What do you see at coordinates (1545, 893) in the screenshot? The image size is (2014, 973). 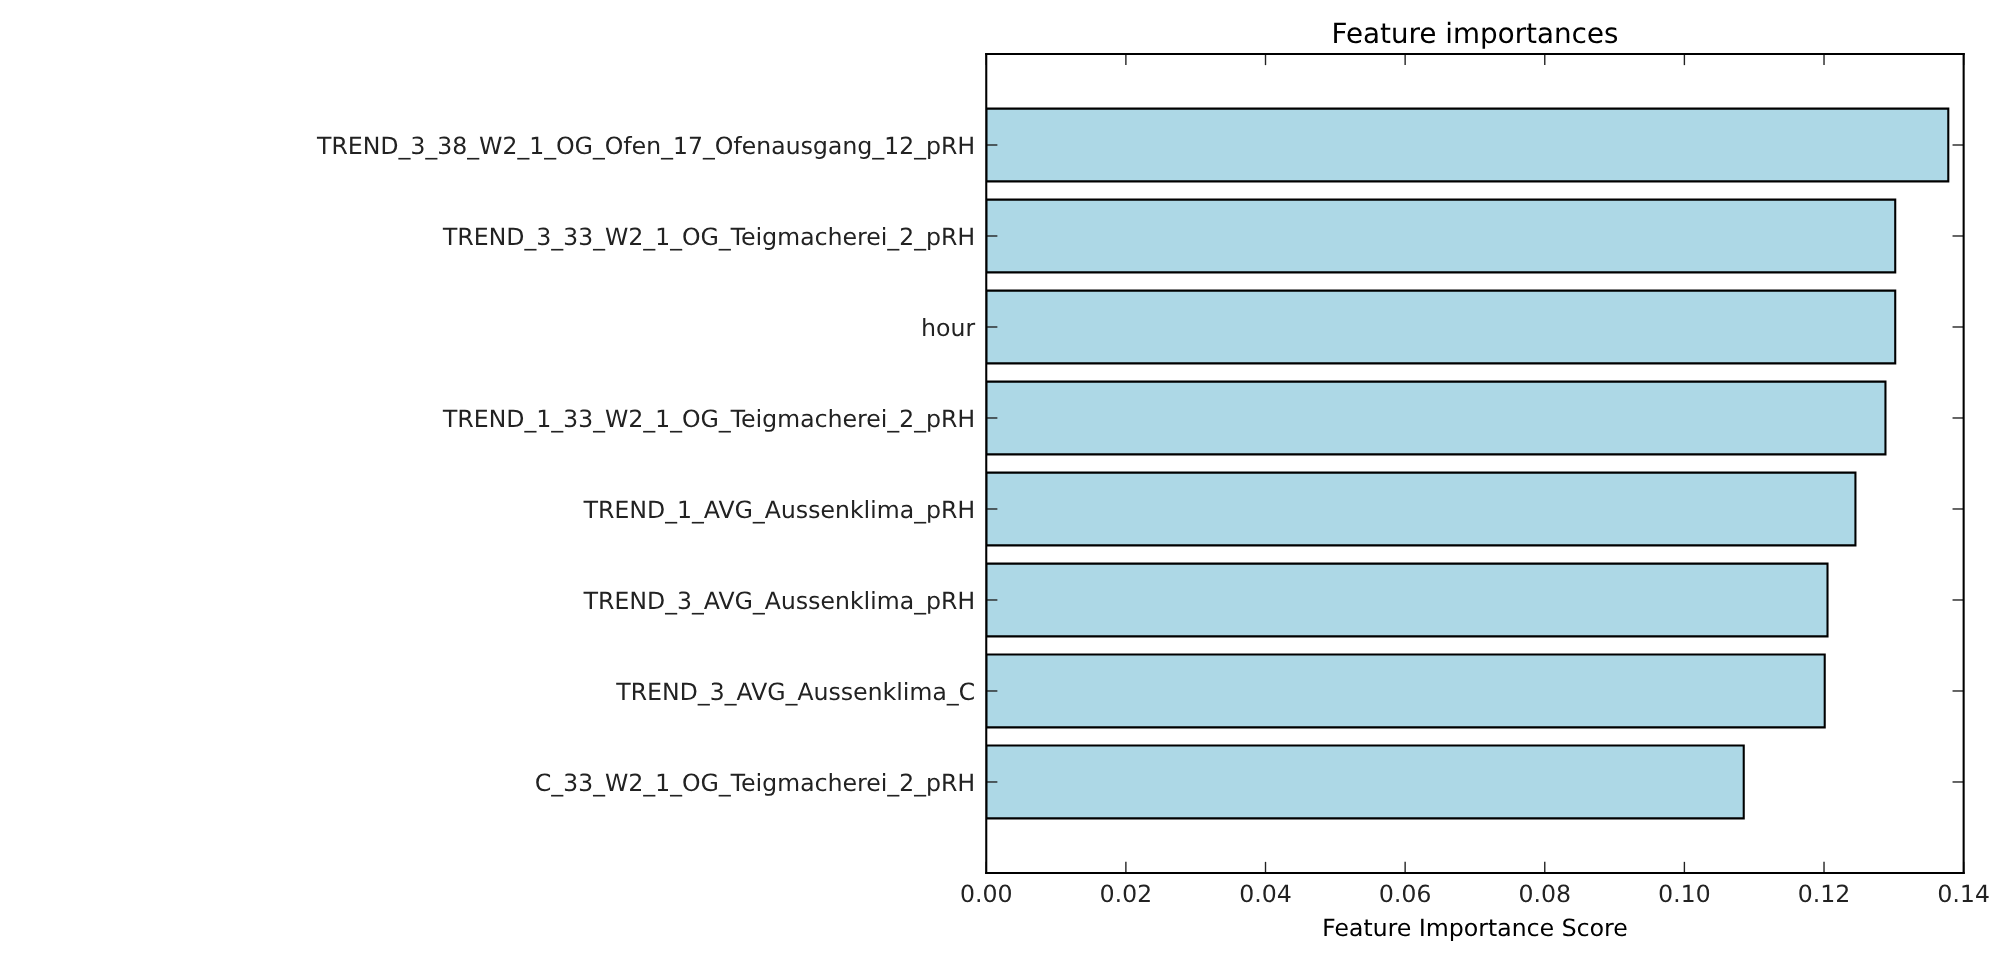 I see `x-tick-label: 0.08` at bounding box center [1545, 893].